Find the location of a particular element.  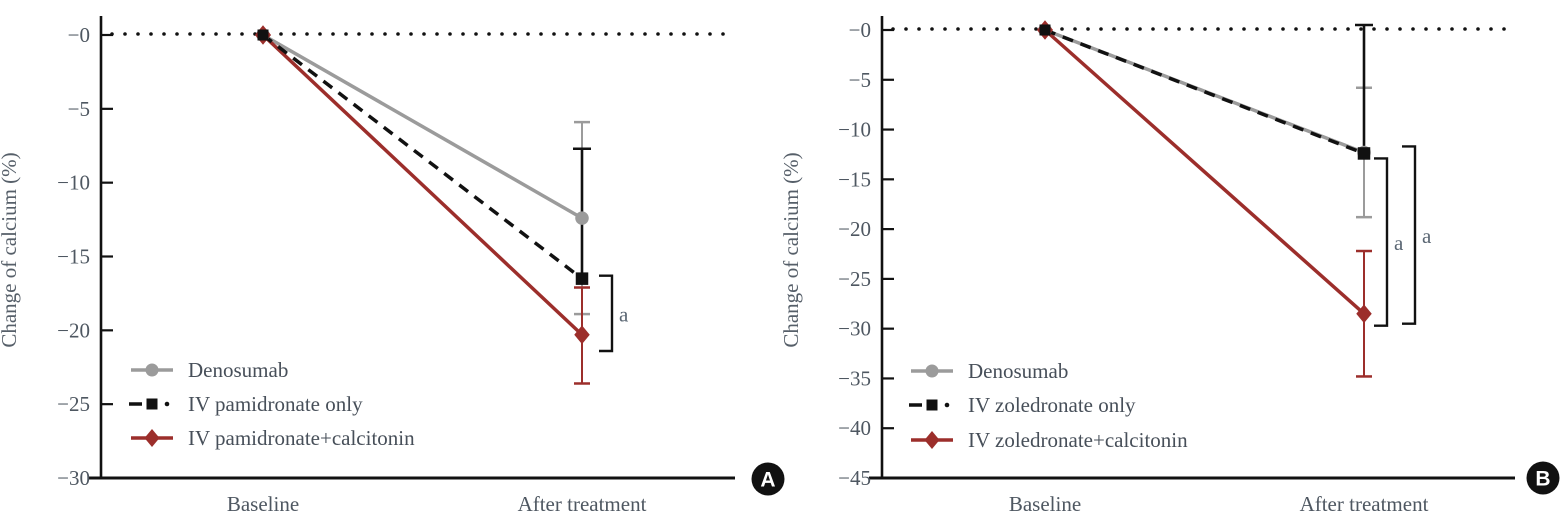

legend-item-iv-zoledronate-only: IV zoledronate only is located at coordinates (1022, 405).